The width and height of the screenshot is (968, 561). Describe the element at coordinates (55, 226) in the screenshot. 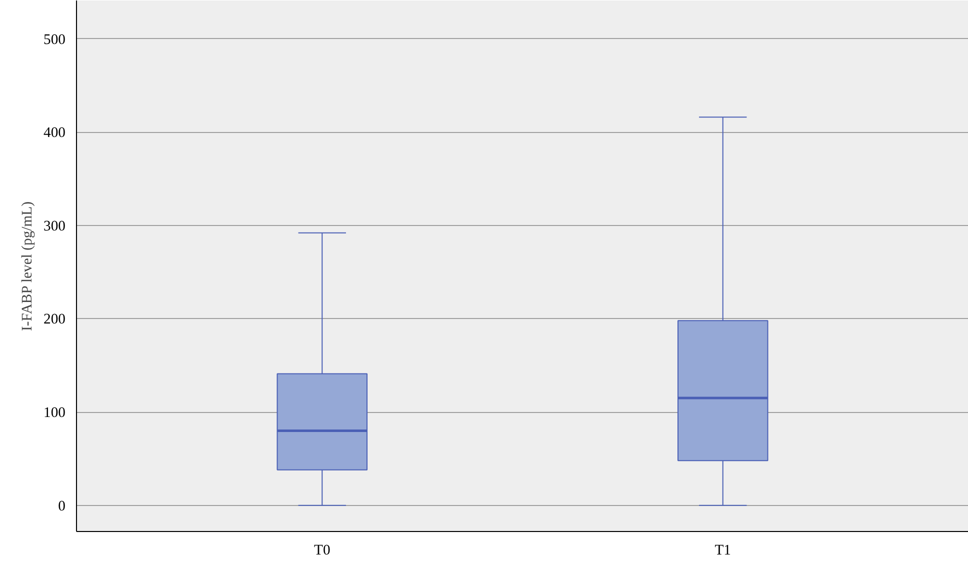

I see `y-tick-label: 300` at that location.